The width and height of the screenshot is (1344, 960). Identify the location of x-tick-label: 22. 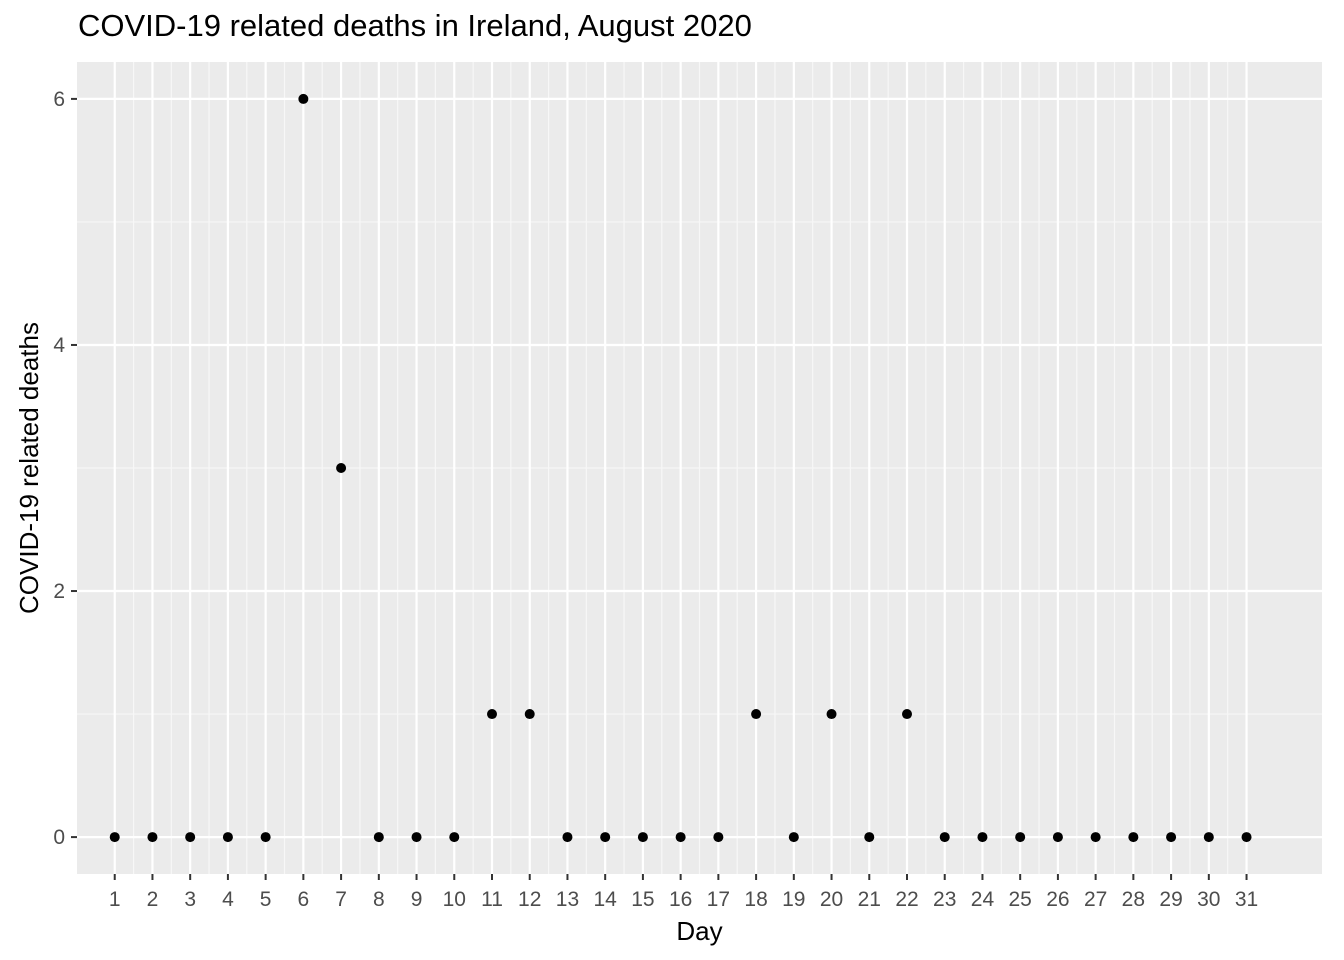
(906, 899).